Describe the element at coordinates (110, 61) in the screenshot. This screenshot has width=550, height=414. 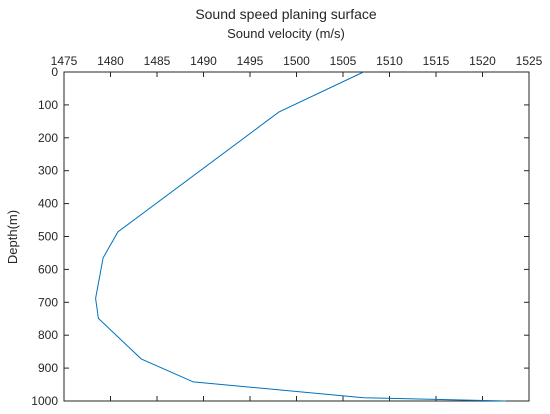
I see `x-tick-label: 1480` at that location.